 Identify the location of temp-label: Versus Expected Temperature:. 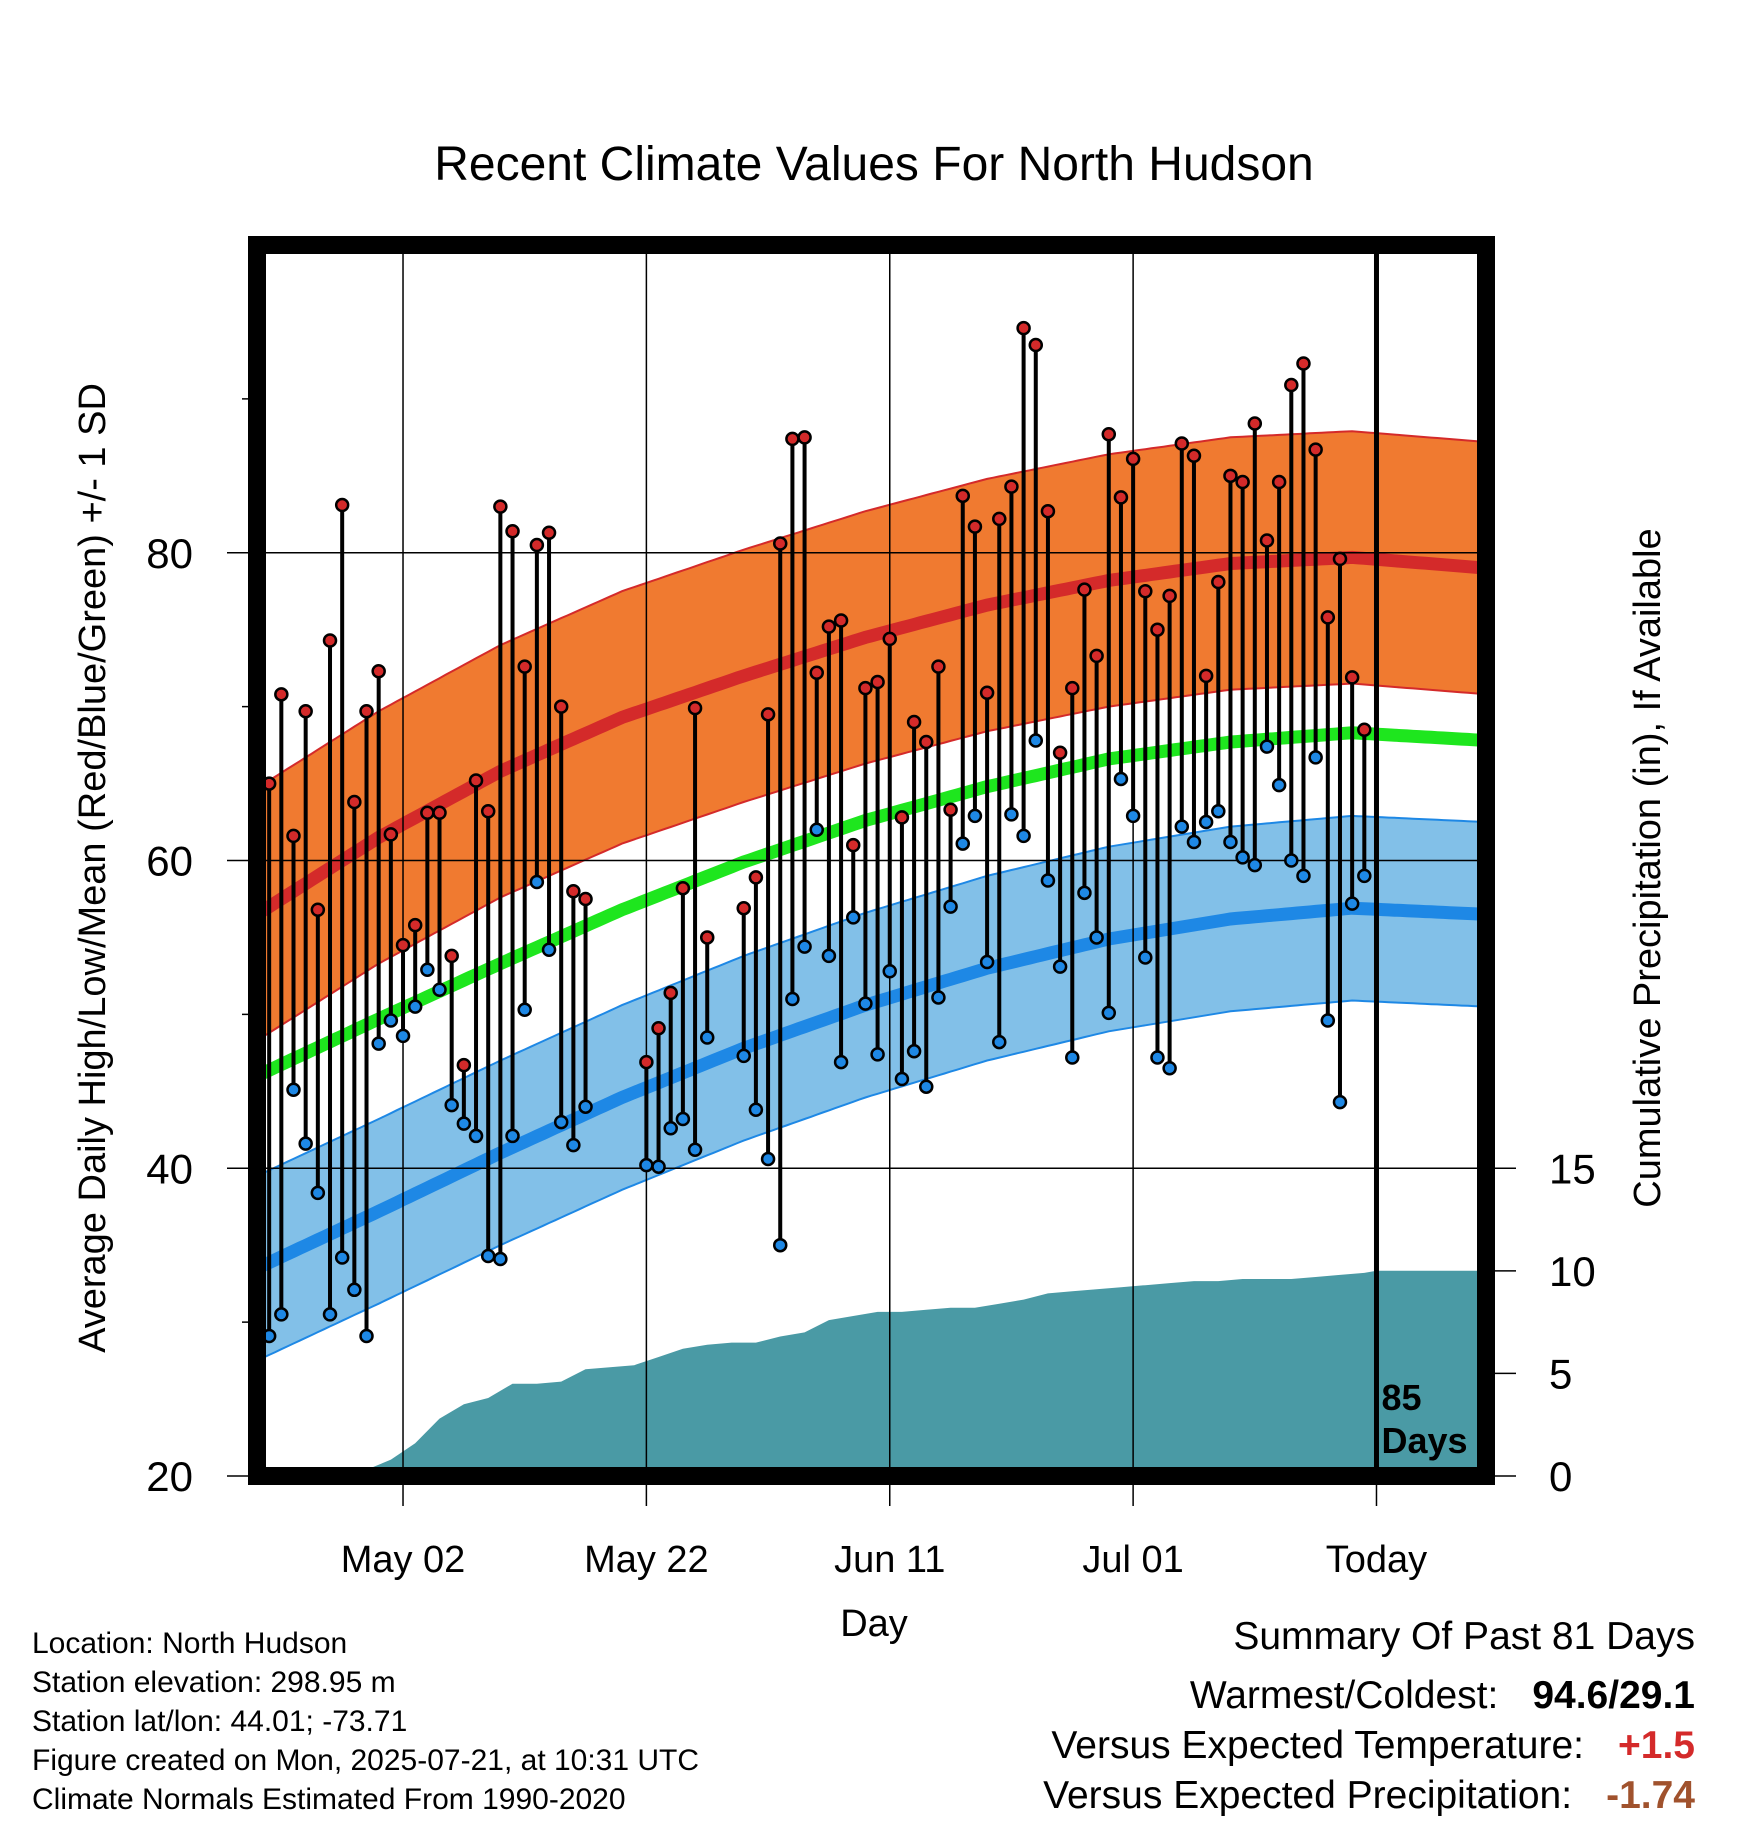
(1317, 1745).